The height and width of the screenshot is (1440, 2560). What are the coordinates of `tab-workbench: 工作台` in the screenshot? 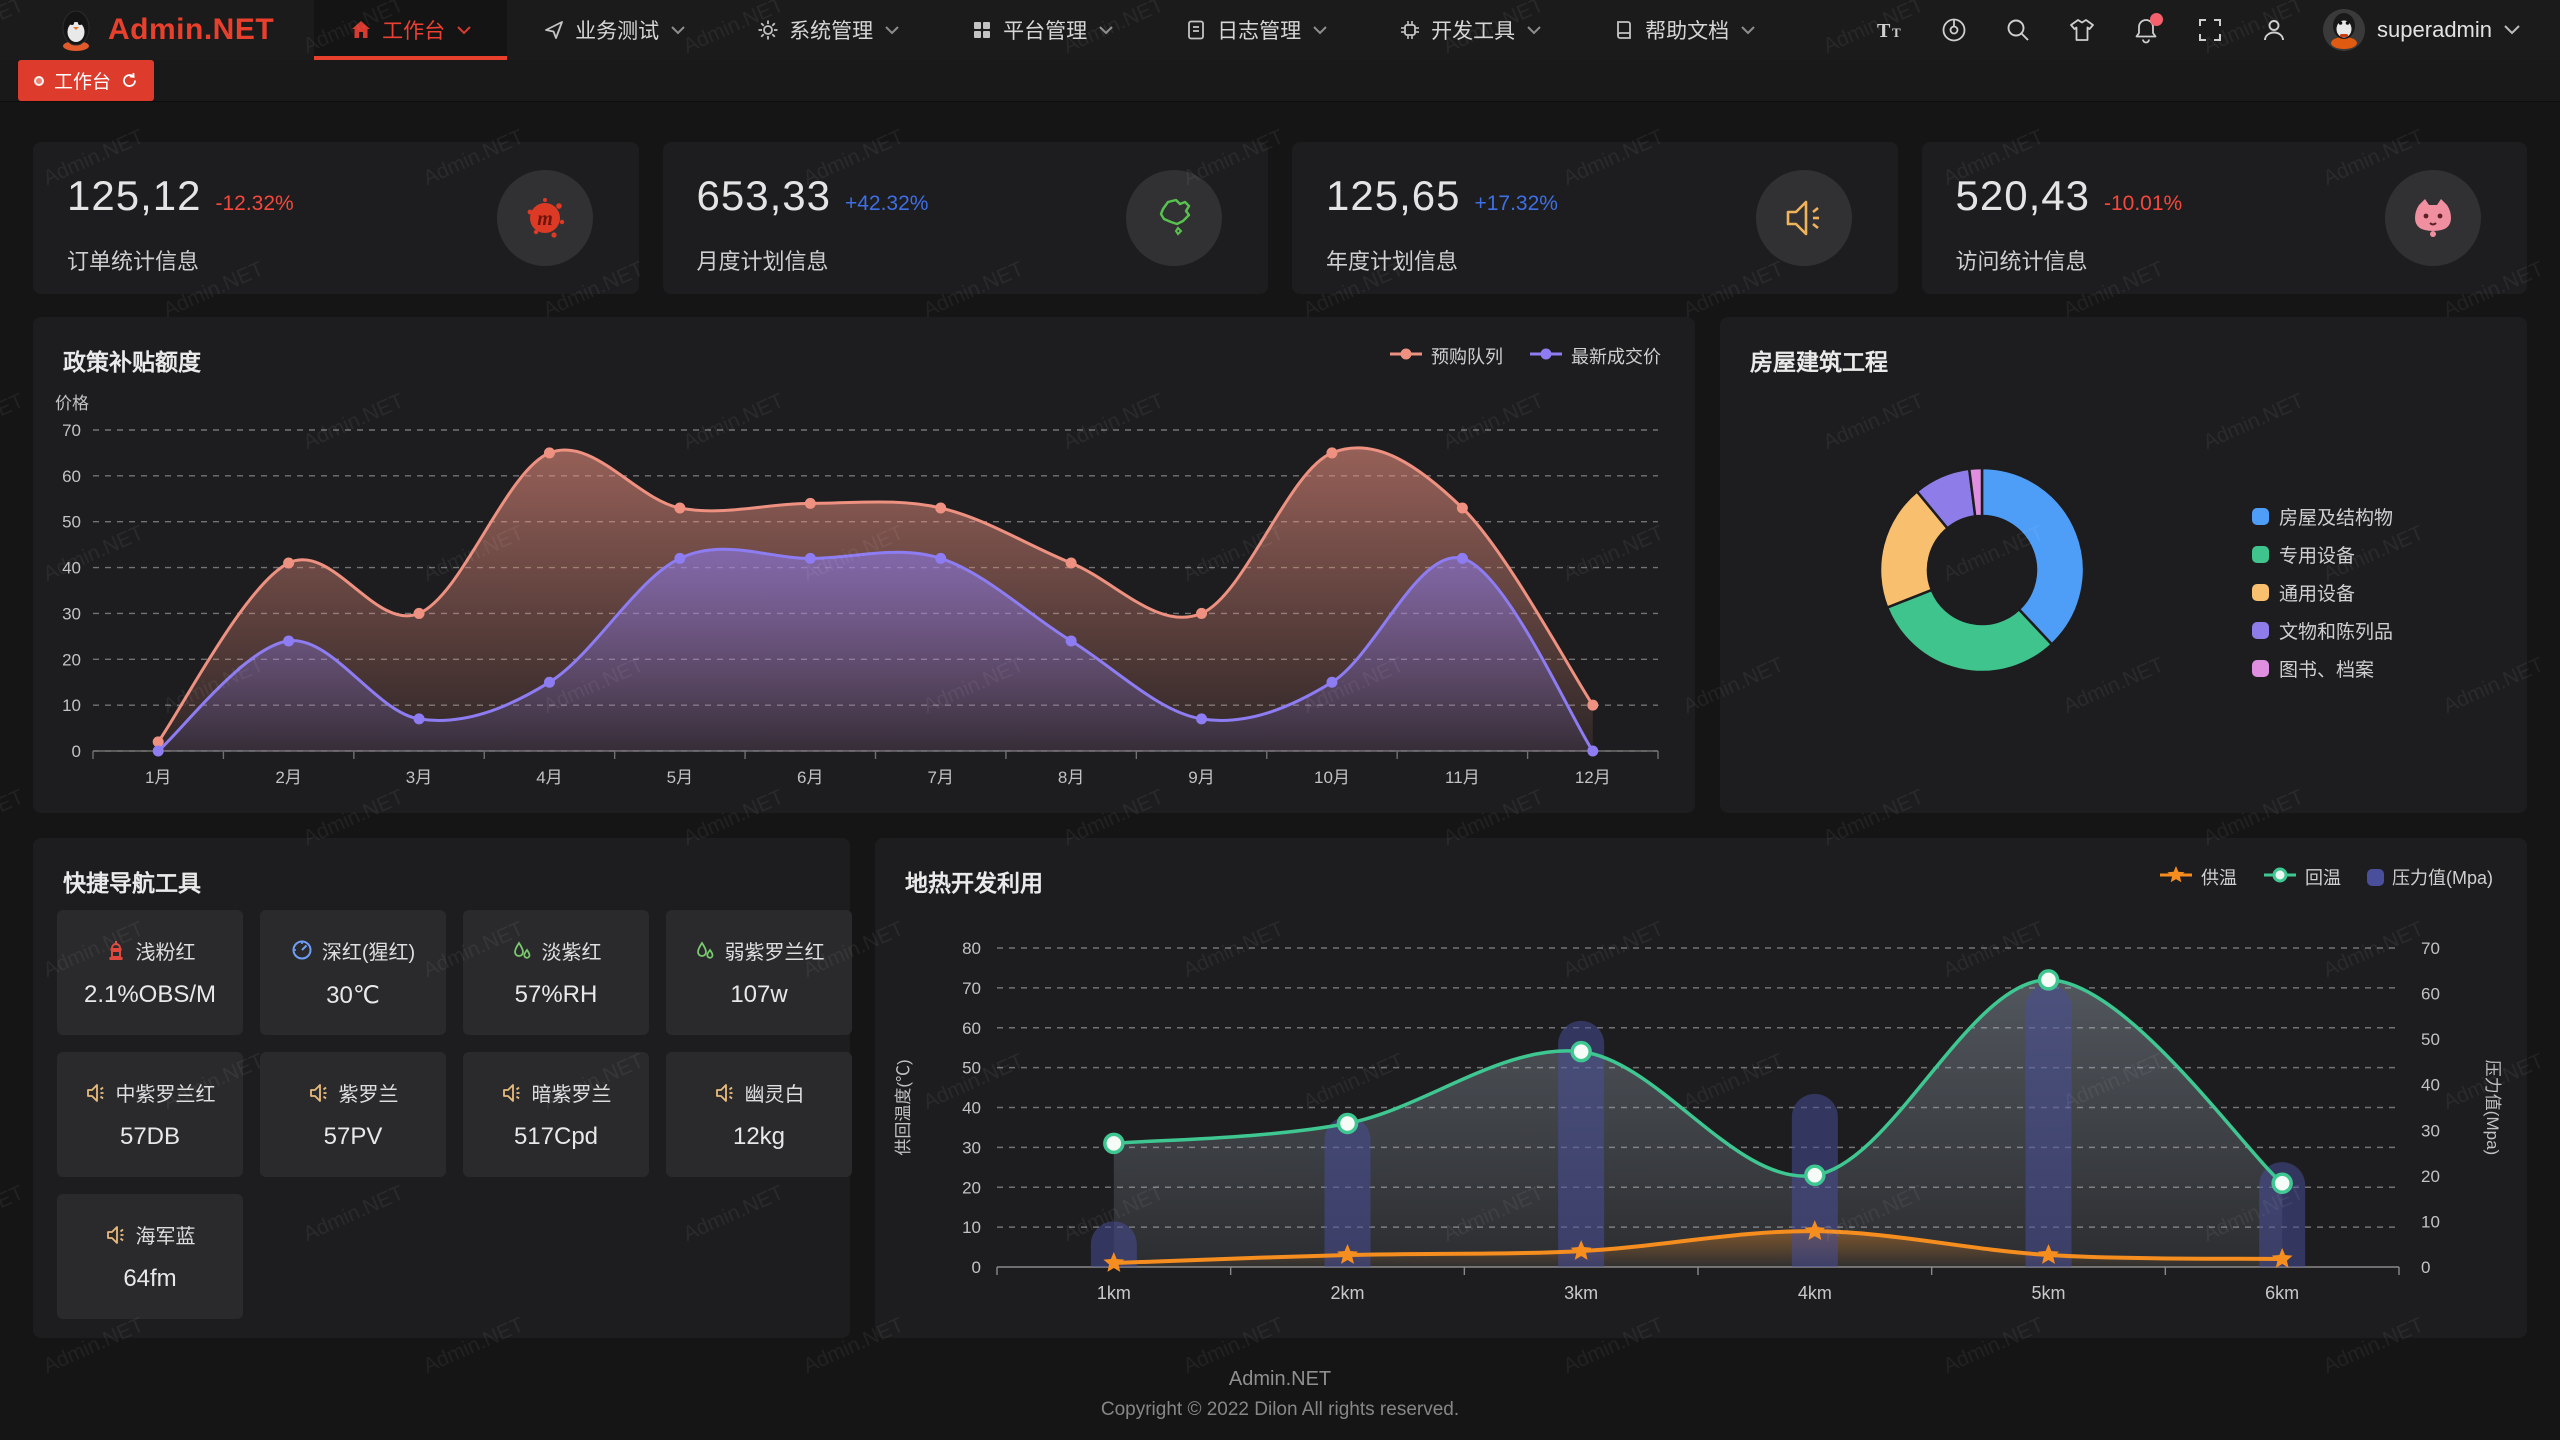 It's located at (86, 80).